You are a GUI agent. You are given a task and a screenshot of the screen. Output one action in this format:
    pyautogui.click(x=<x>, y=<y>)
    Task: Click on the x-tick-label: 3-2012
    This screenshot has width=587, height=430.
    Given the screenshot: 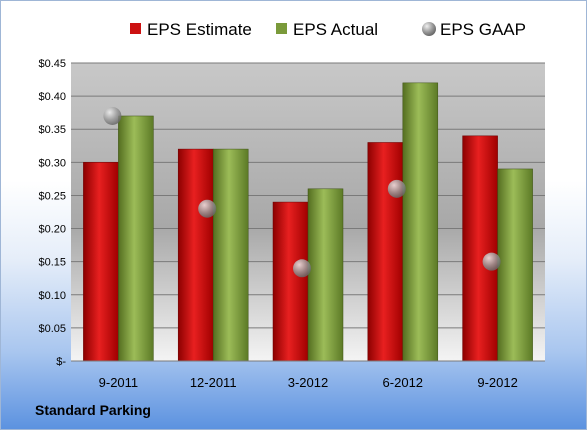 What is the action you would take?
    pyautogui.click(x=308, y=382)
    